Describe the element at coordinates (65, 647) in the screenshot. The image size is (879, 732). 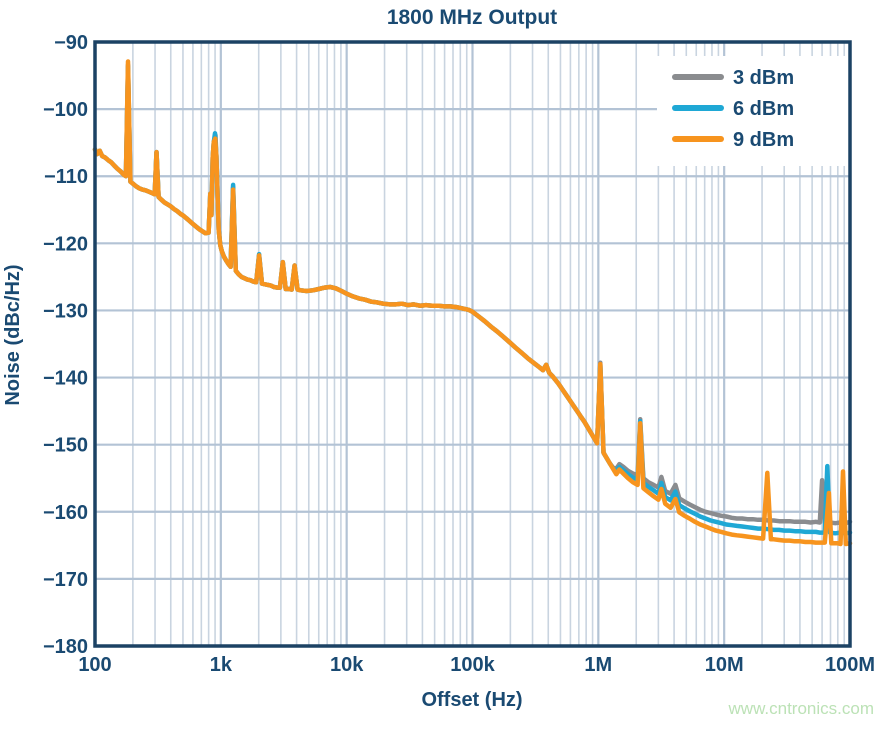
I see `y-tick-label: −180` at that location.